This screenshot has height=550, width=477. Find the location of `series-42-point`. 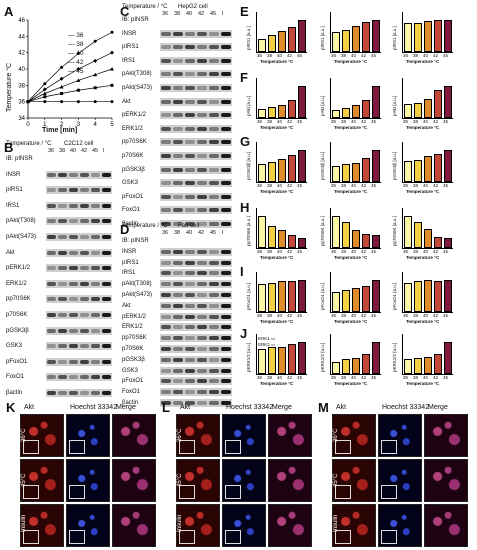

series-42-point is located at coordinates (61, 78).